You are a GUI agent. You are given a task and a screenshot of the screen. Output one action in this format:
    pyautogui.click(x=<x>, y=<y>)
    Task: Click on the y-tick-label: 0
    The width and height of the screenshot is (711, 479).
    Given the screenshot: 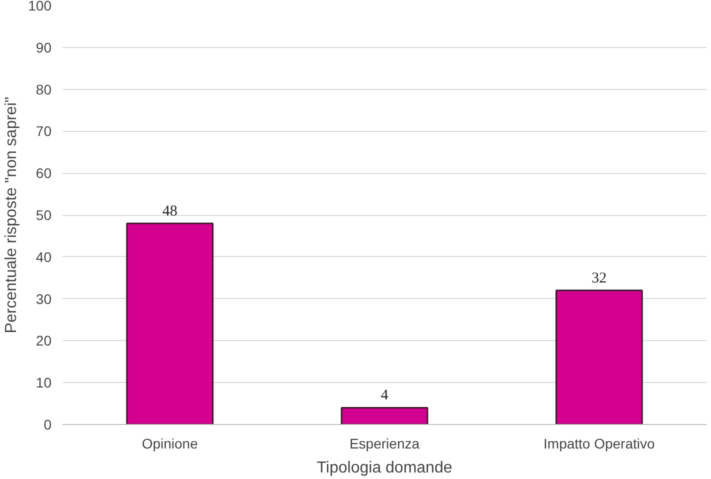 What is the action you would take?
    pyautogui.click(x=48, y=424)
    